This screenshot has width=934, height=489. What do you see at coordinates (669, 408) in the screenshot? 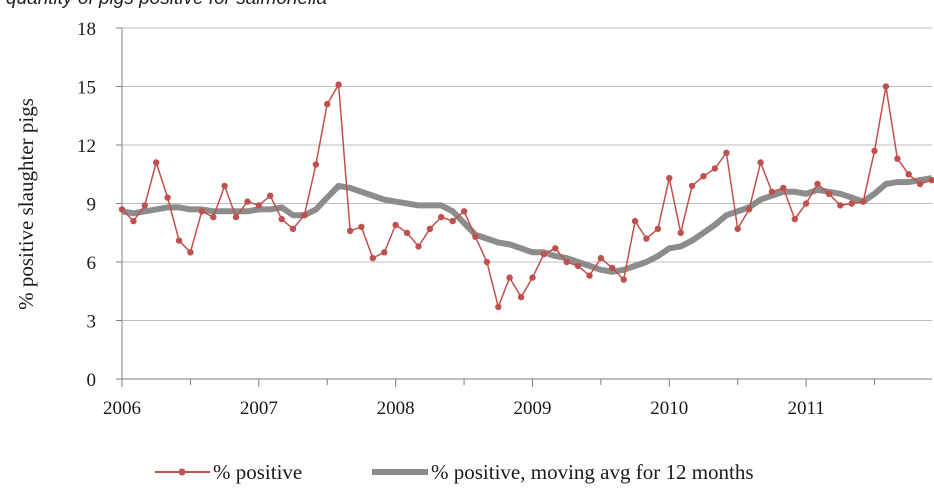
I see `x-tick-label: 2010` at bounding box center [669, 408].